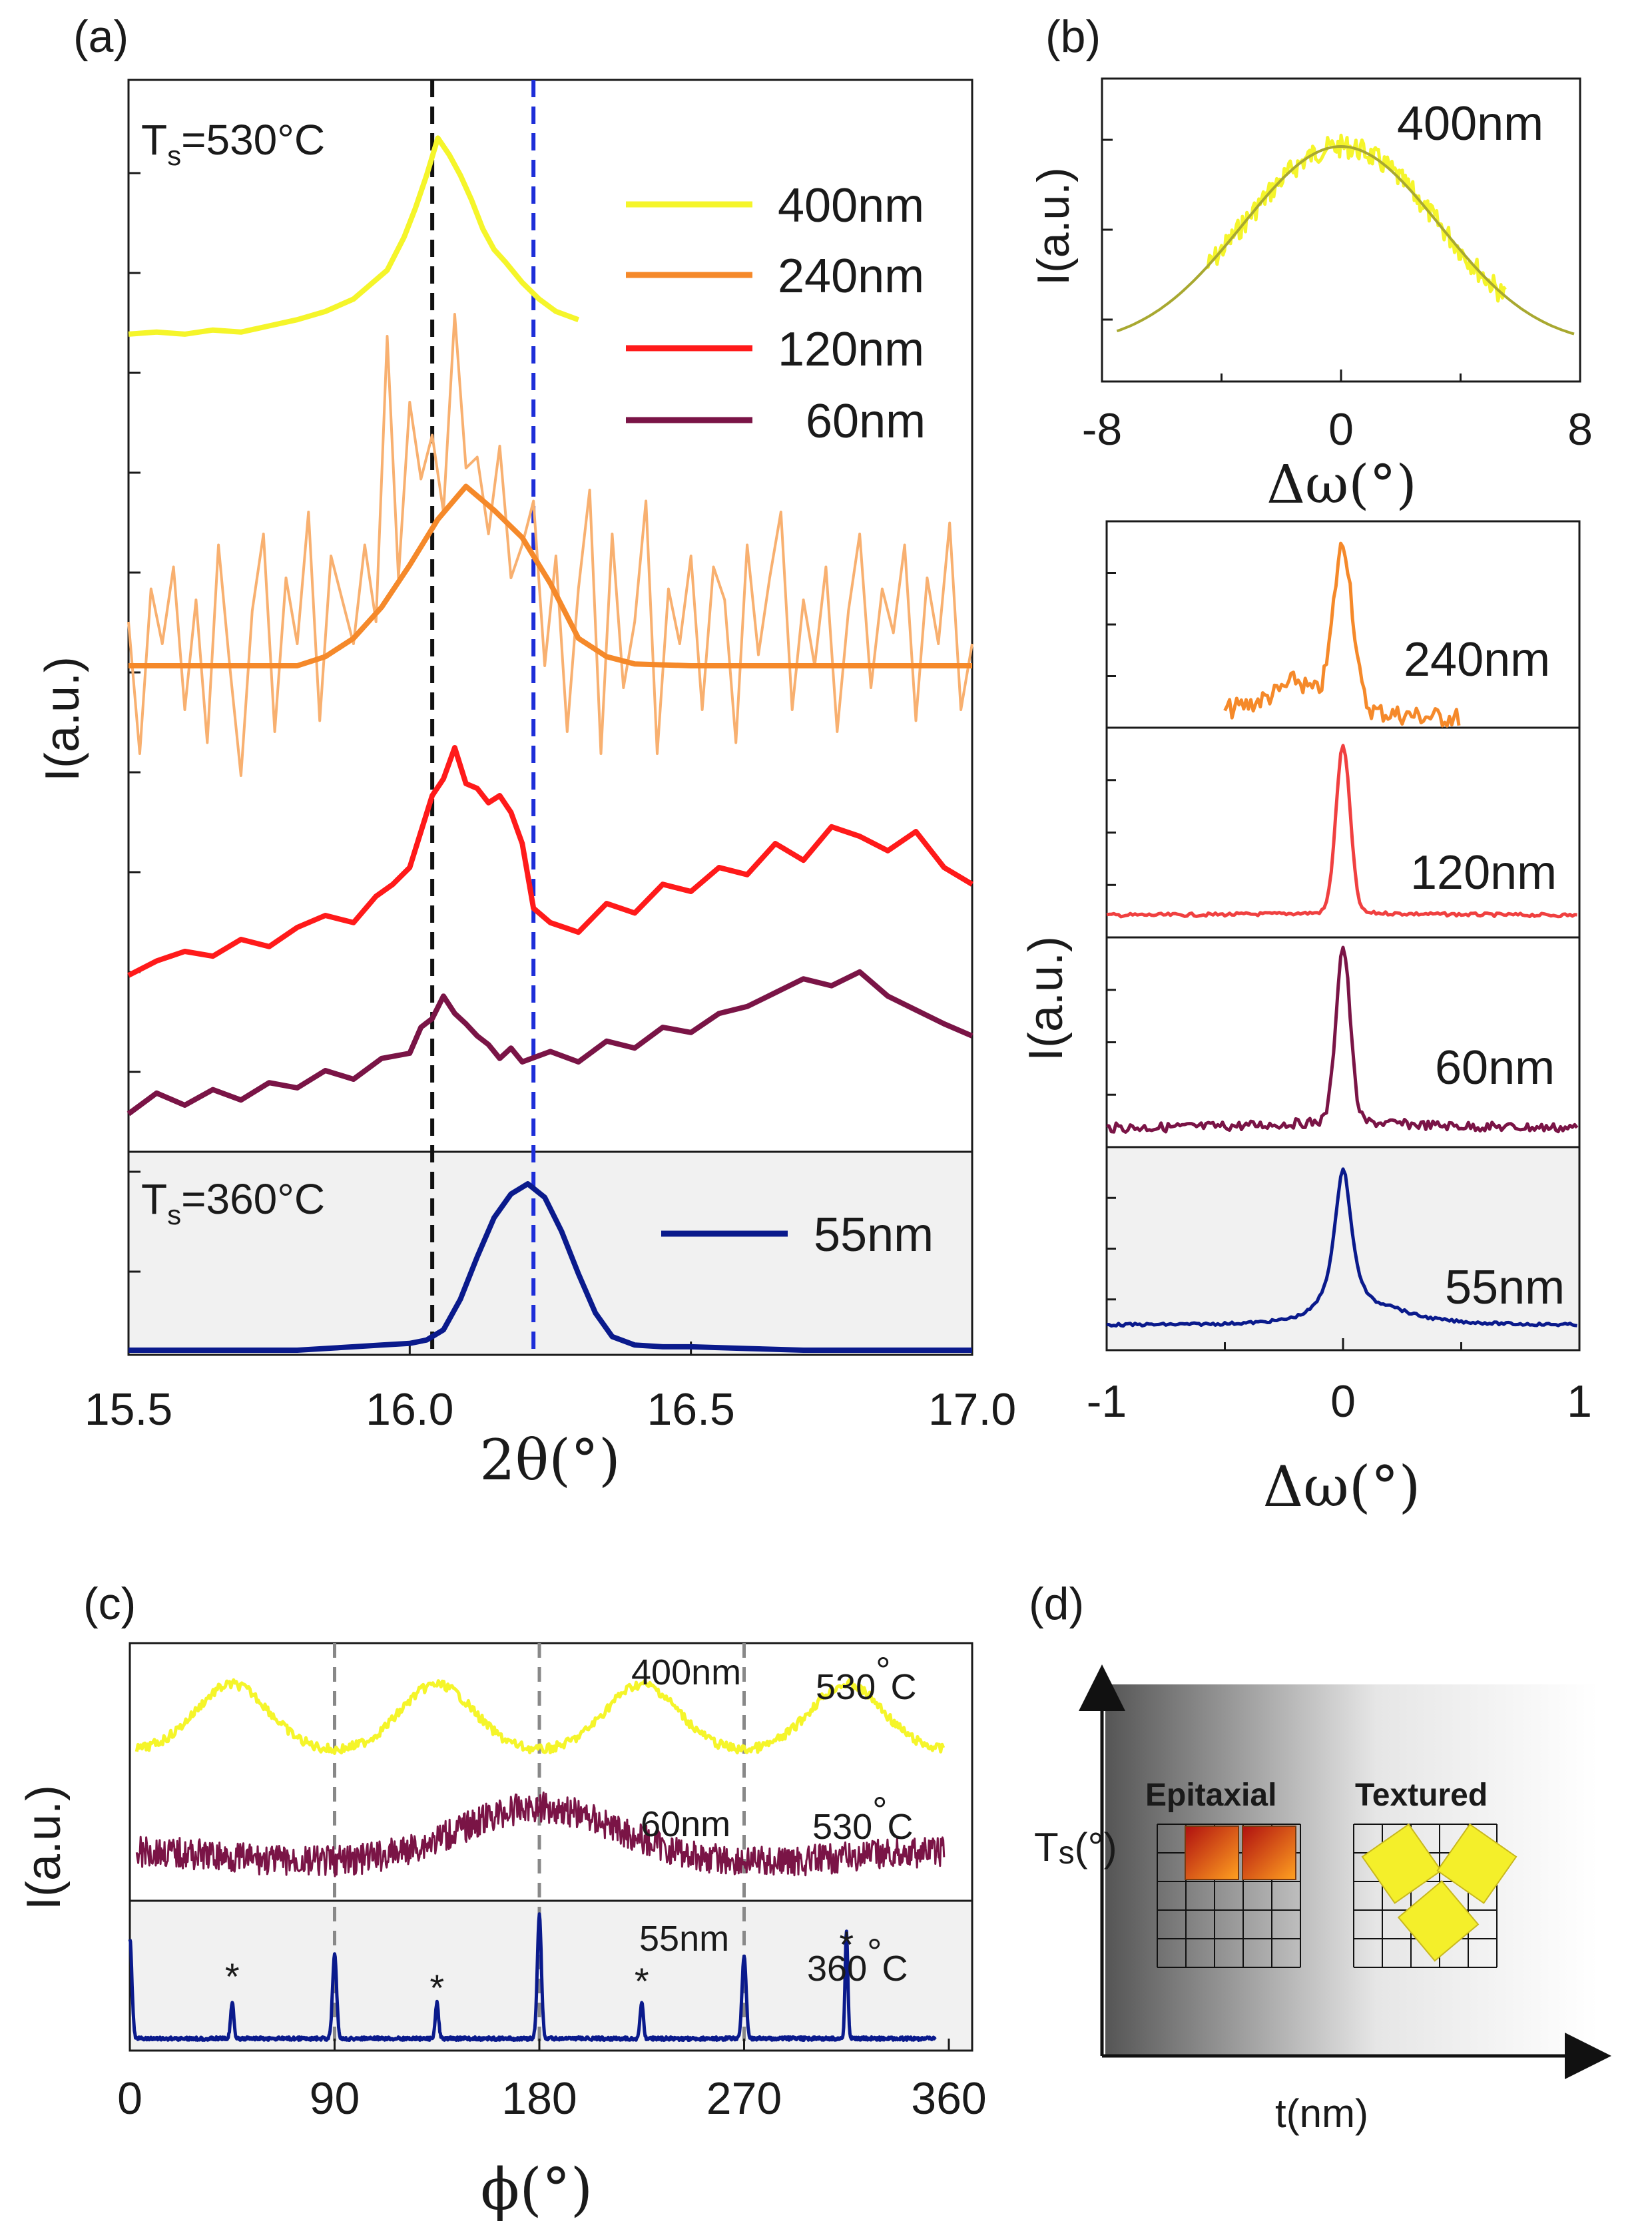 Image resolution: width=1652 pixels, height=2231 pixels. I want to click on panel-d: (d) Epitaxial Textured Ts(°) t(nm), so click(1320, 1857).